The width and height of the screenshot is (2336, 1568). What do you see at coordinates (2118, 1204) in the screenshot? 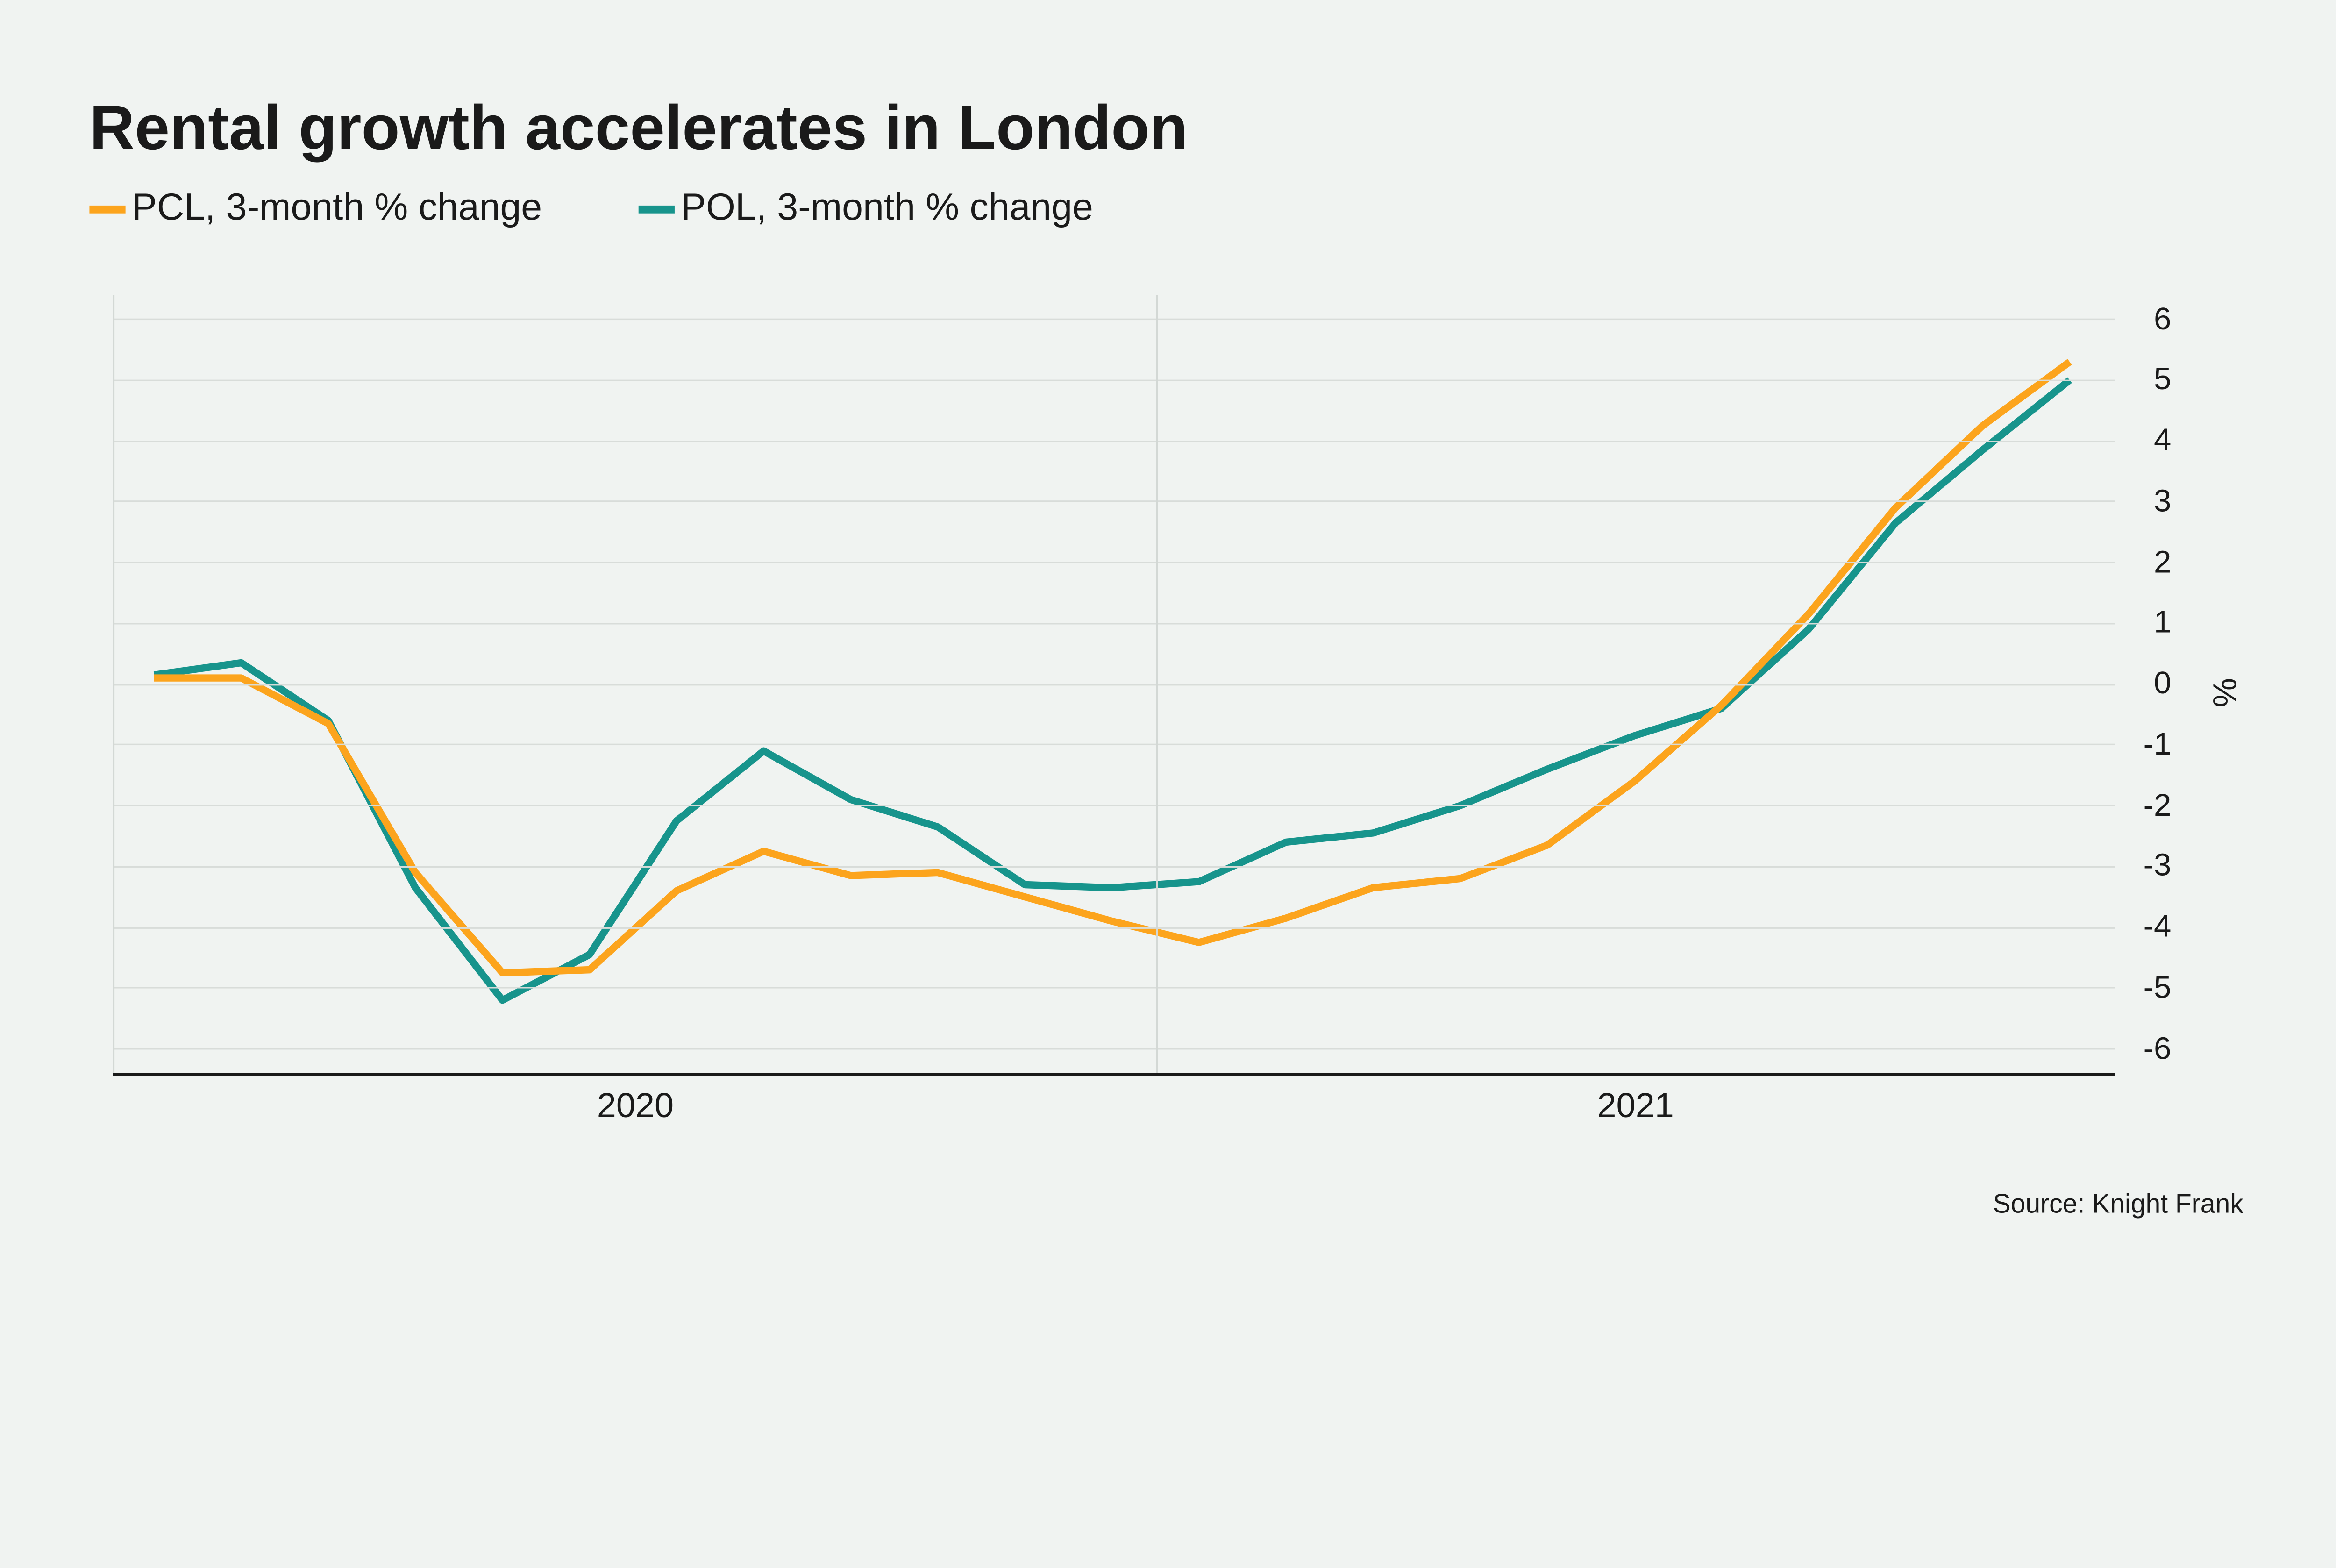
I see `source-note: Source: Knight Frank` at bounding box center [2118, 1204].